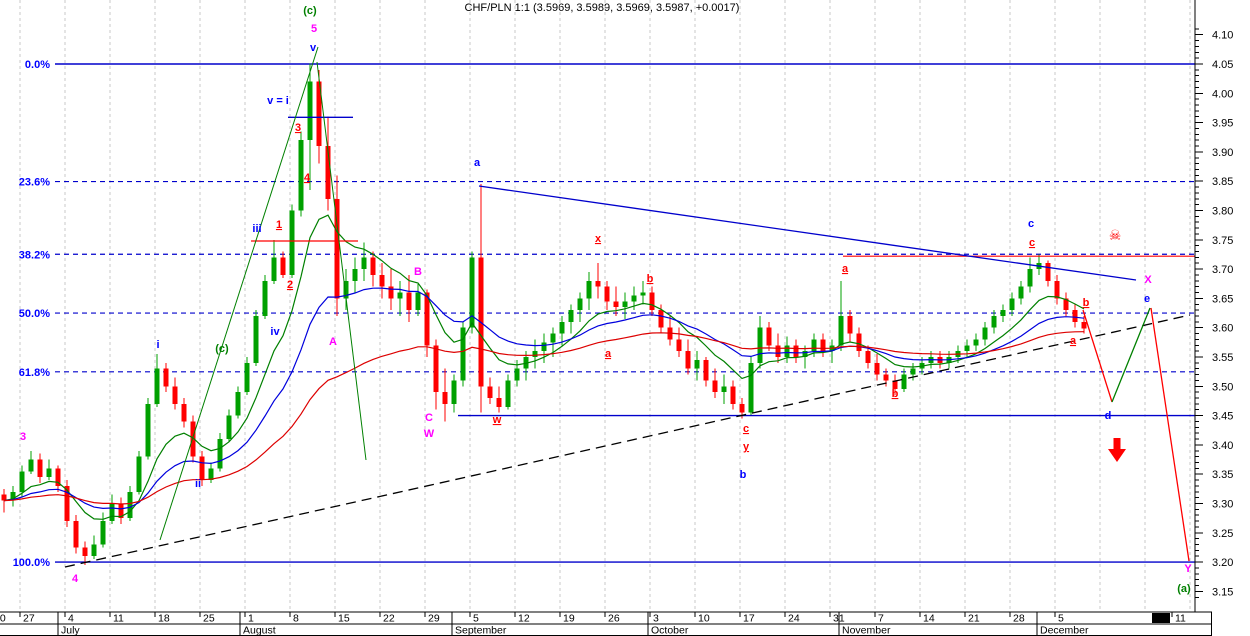  I want to click on day-tick-label: 17, so click(749, 619).